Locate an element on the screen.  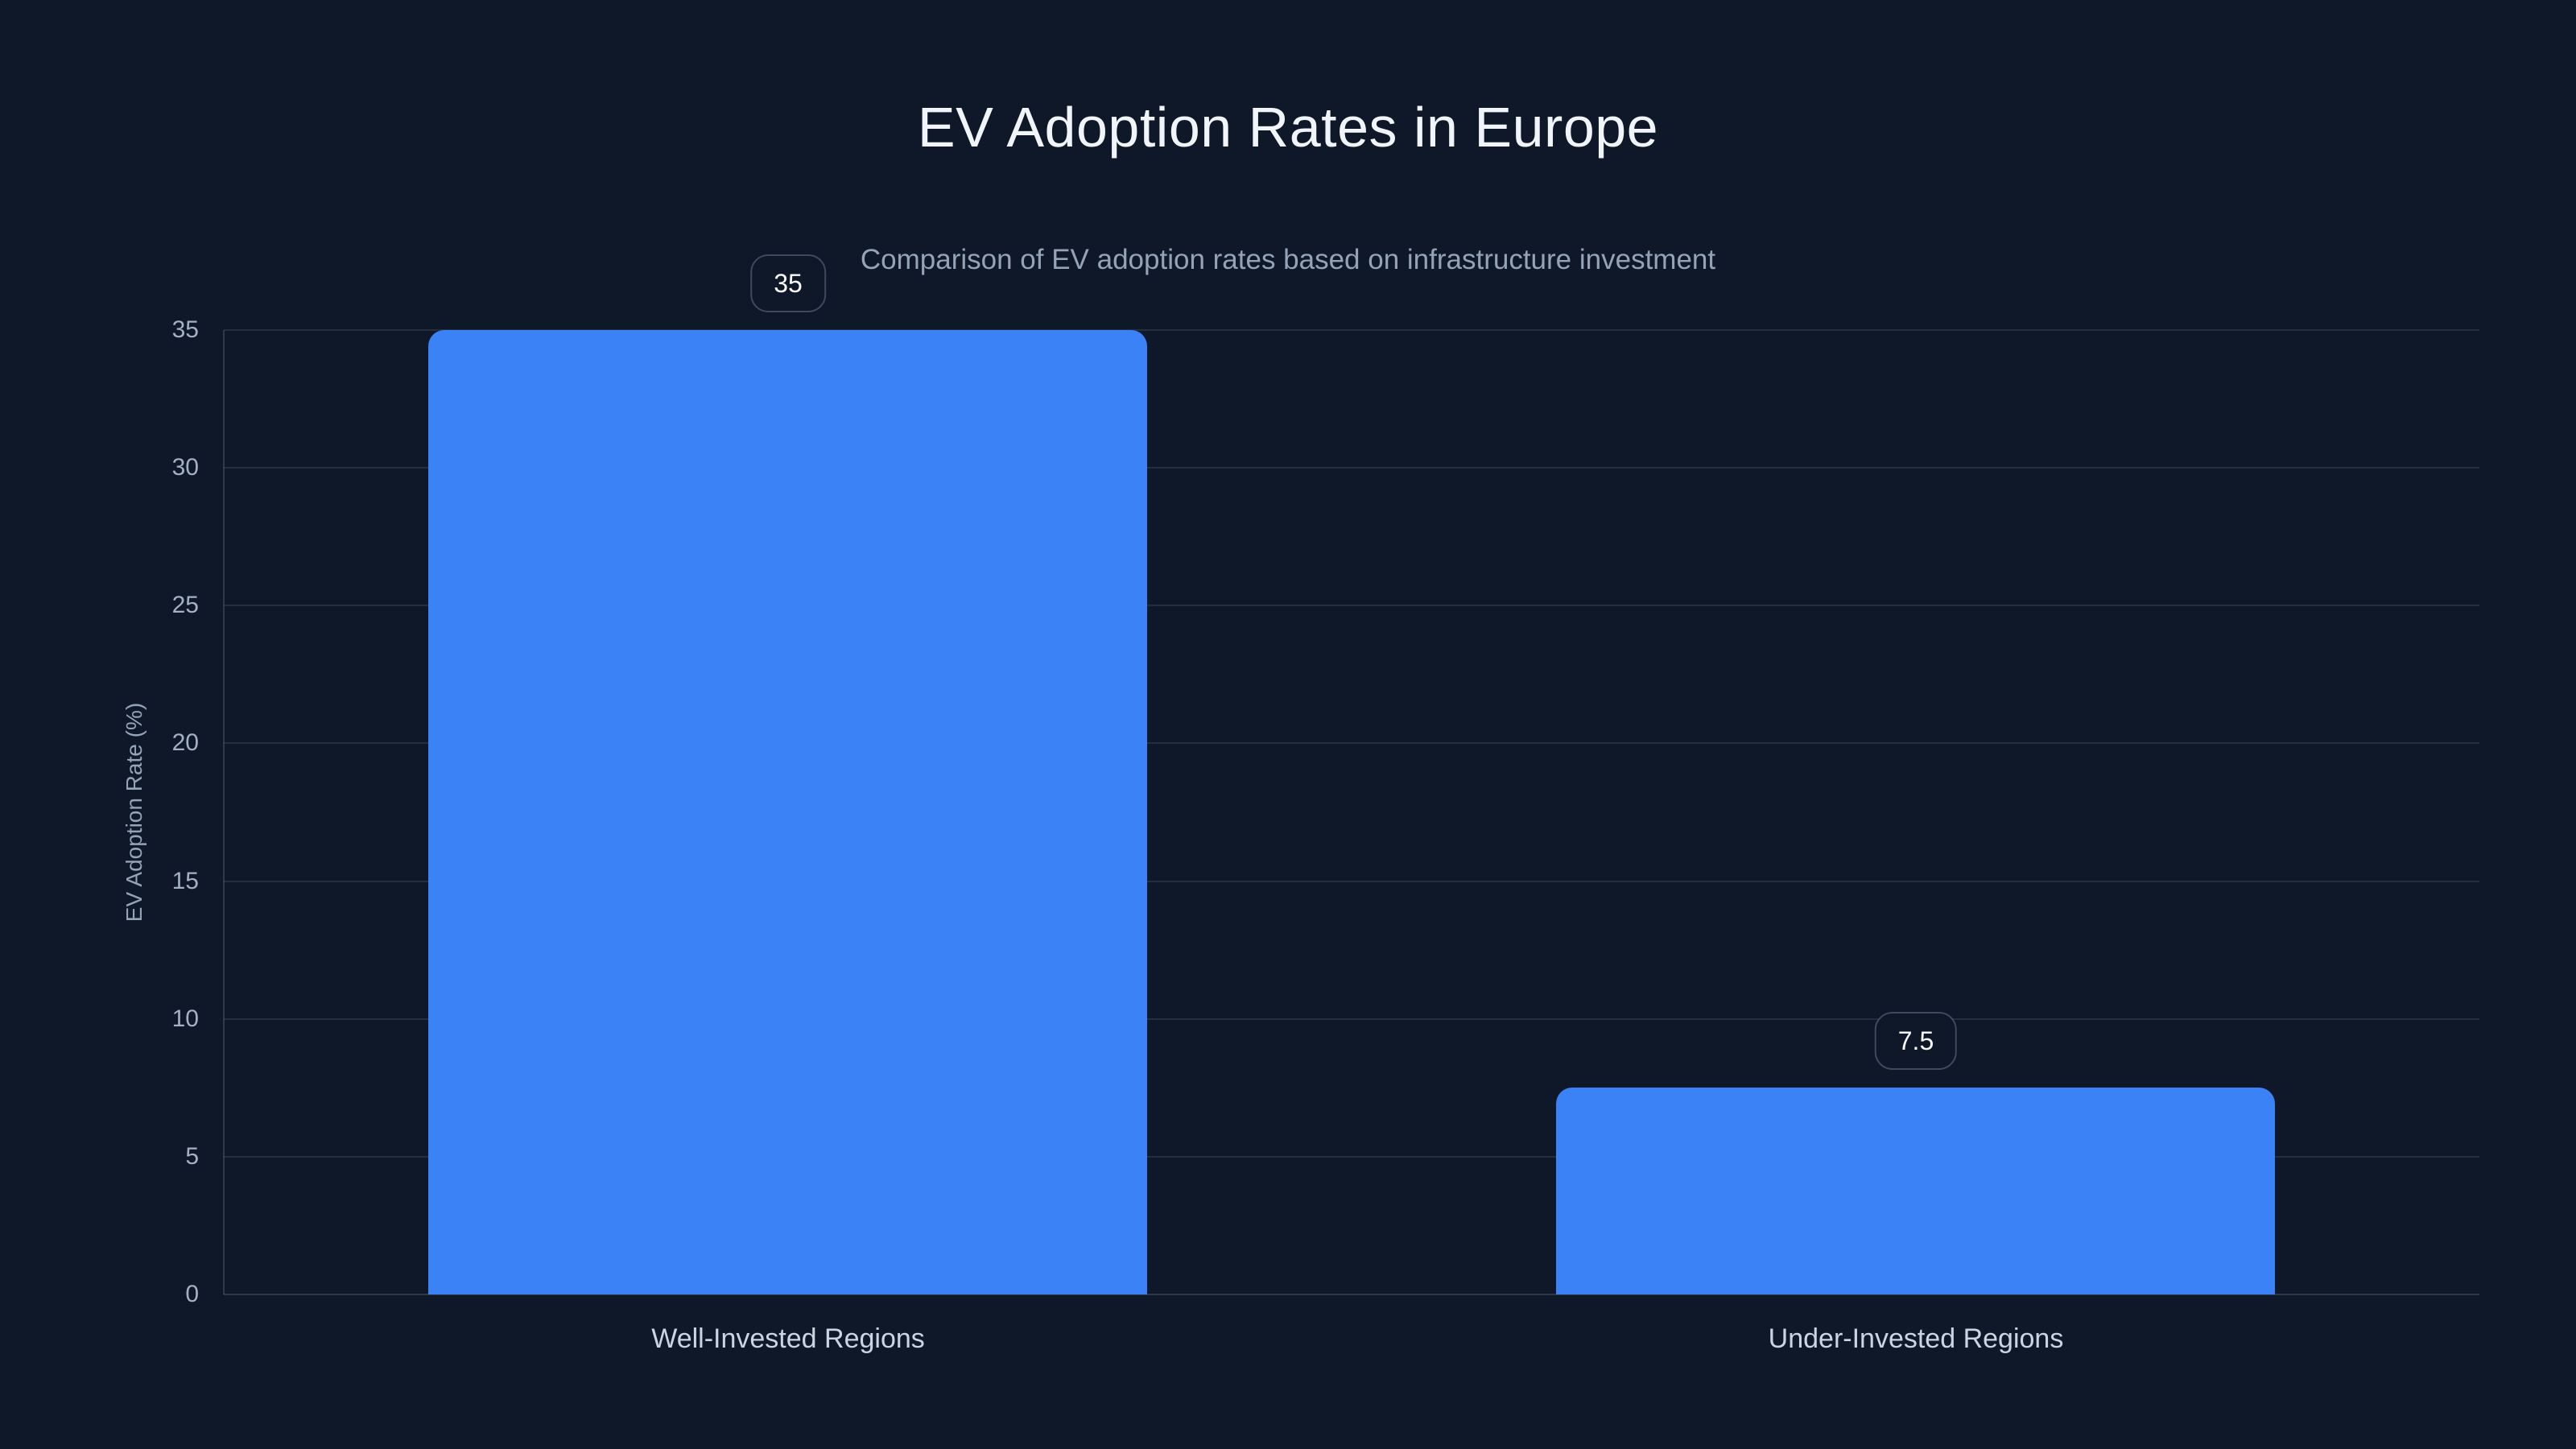
y-tick-label-15: 15 is located at coordinates (185, 881).